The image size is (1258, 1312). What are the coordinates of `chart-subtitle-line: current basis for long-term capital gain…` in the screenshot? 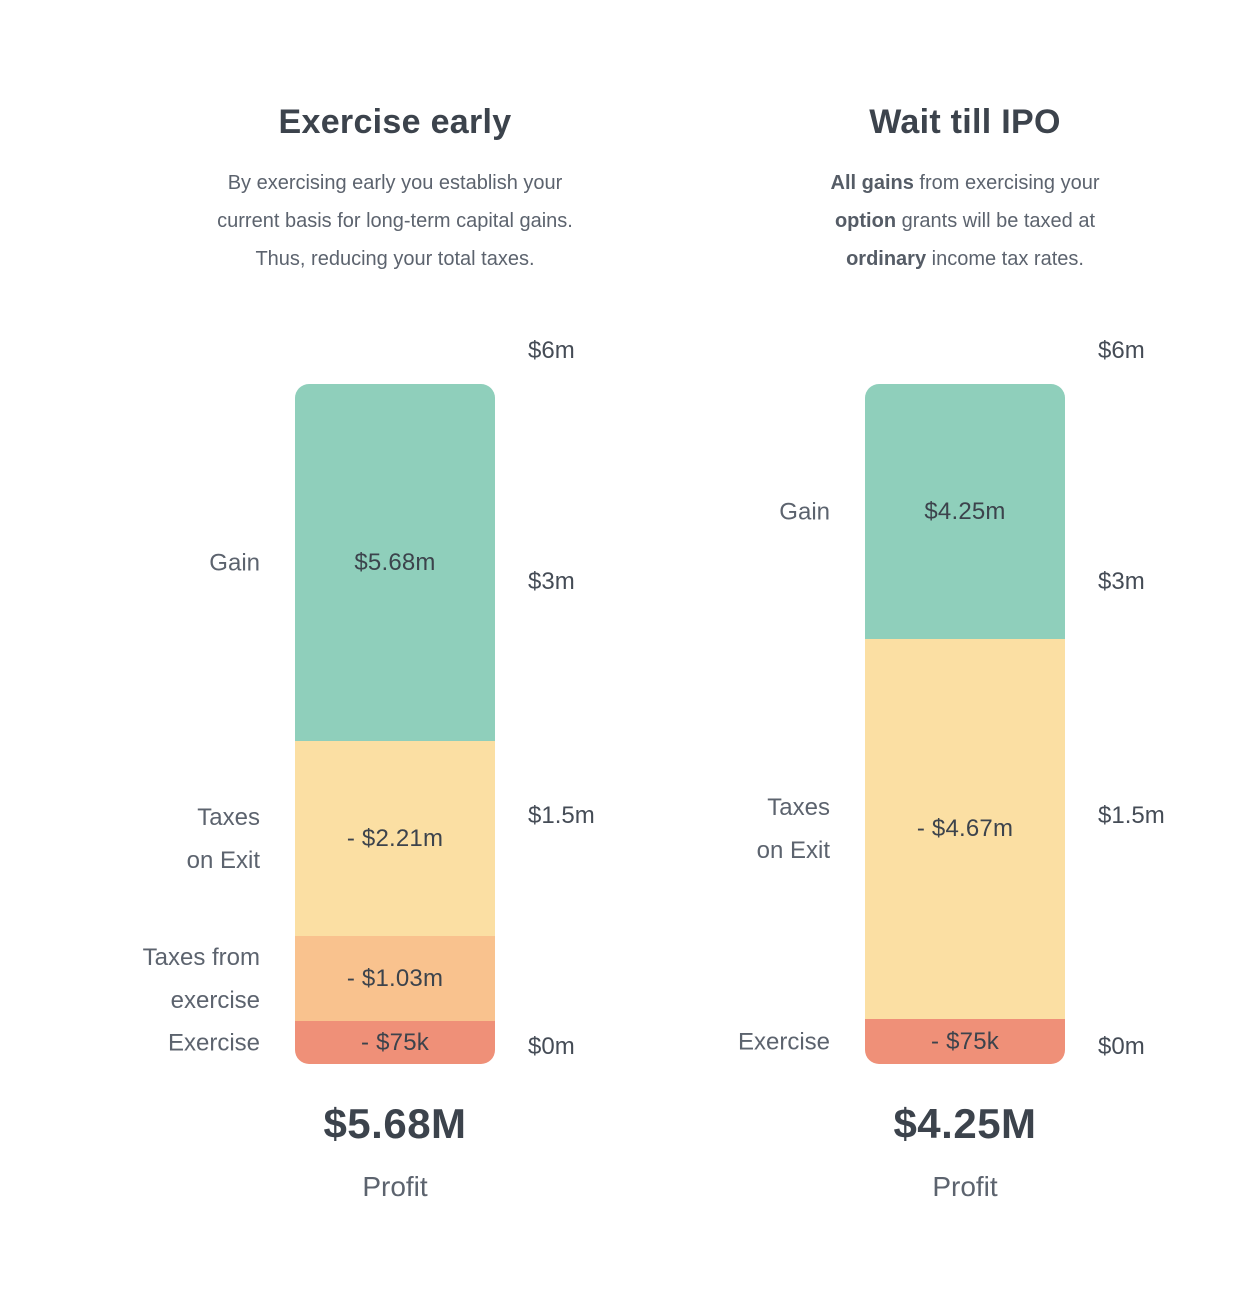 It's located at (395, 221).